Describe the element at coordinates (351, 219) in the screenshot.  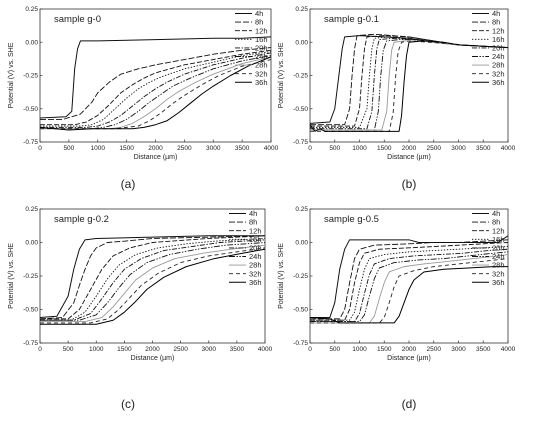
I see `panel-title: sample g-0.5` at that location.